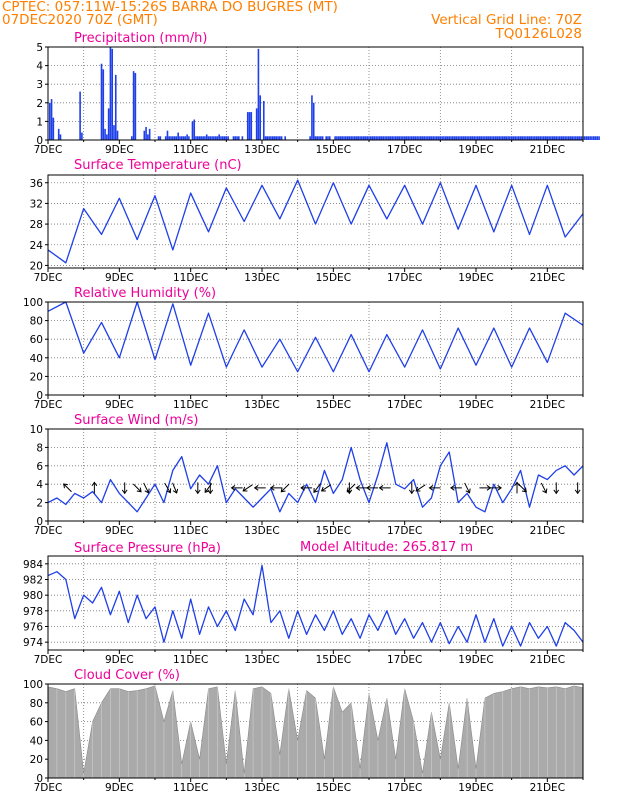 The image size is (618, 800). I want to click on y-tick-label: 1, so click(39, 122).